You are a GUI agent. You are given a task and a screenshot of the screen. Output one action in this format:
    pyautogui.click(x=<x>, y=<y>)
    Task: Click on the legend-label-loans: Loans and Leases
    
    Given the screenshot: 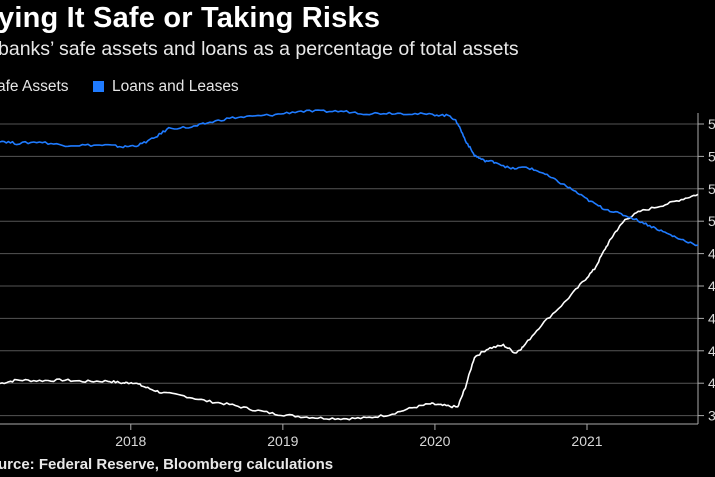 What is the action you would take?
    pyautogui.click(x=175, y=86)
    